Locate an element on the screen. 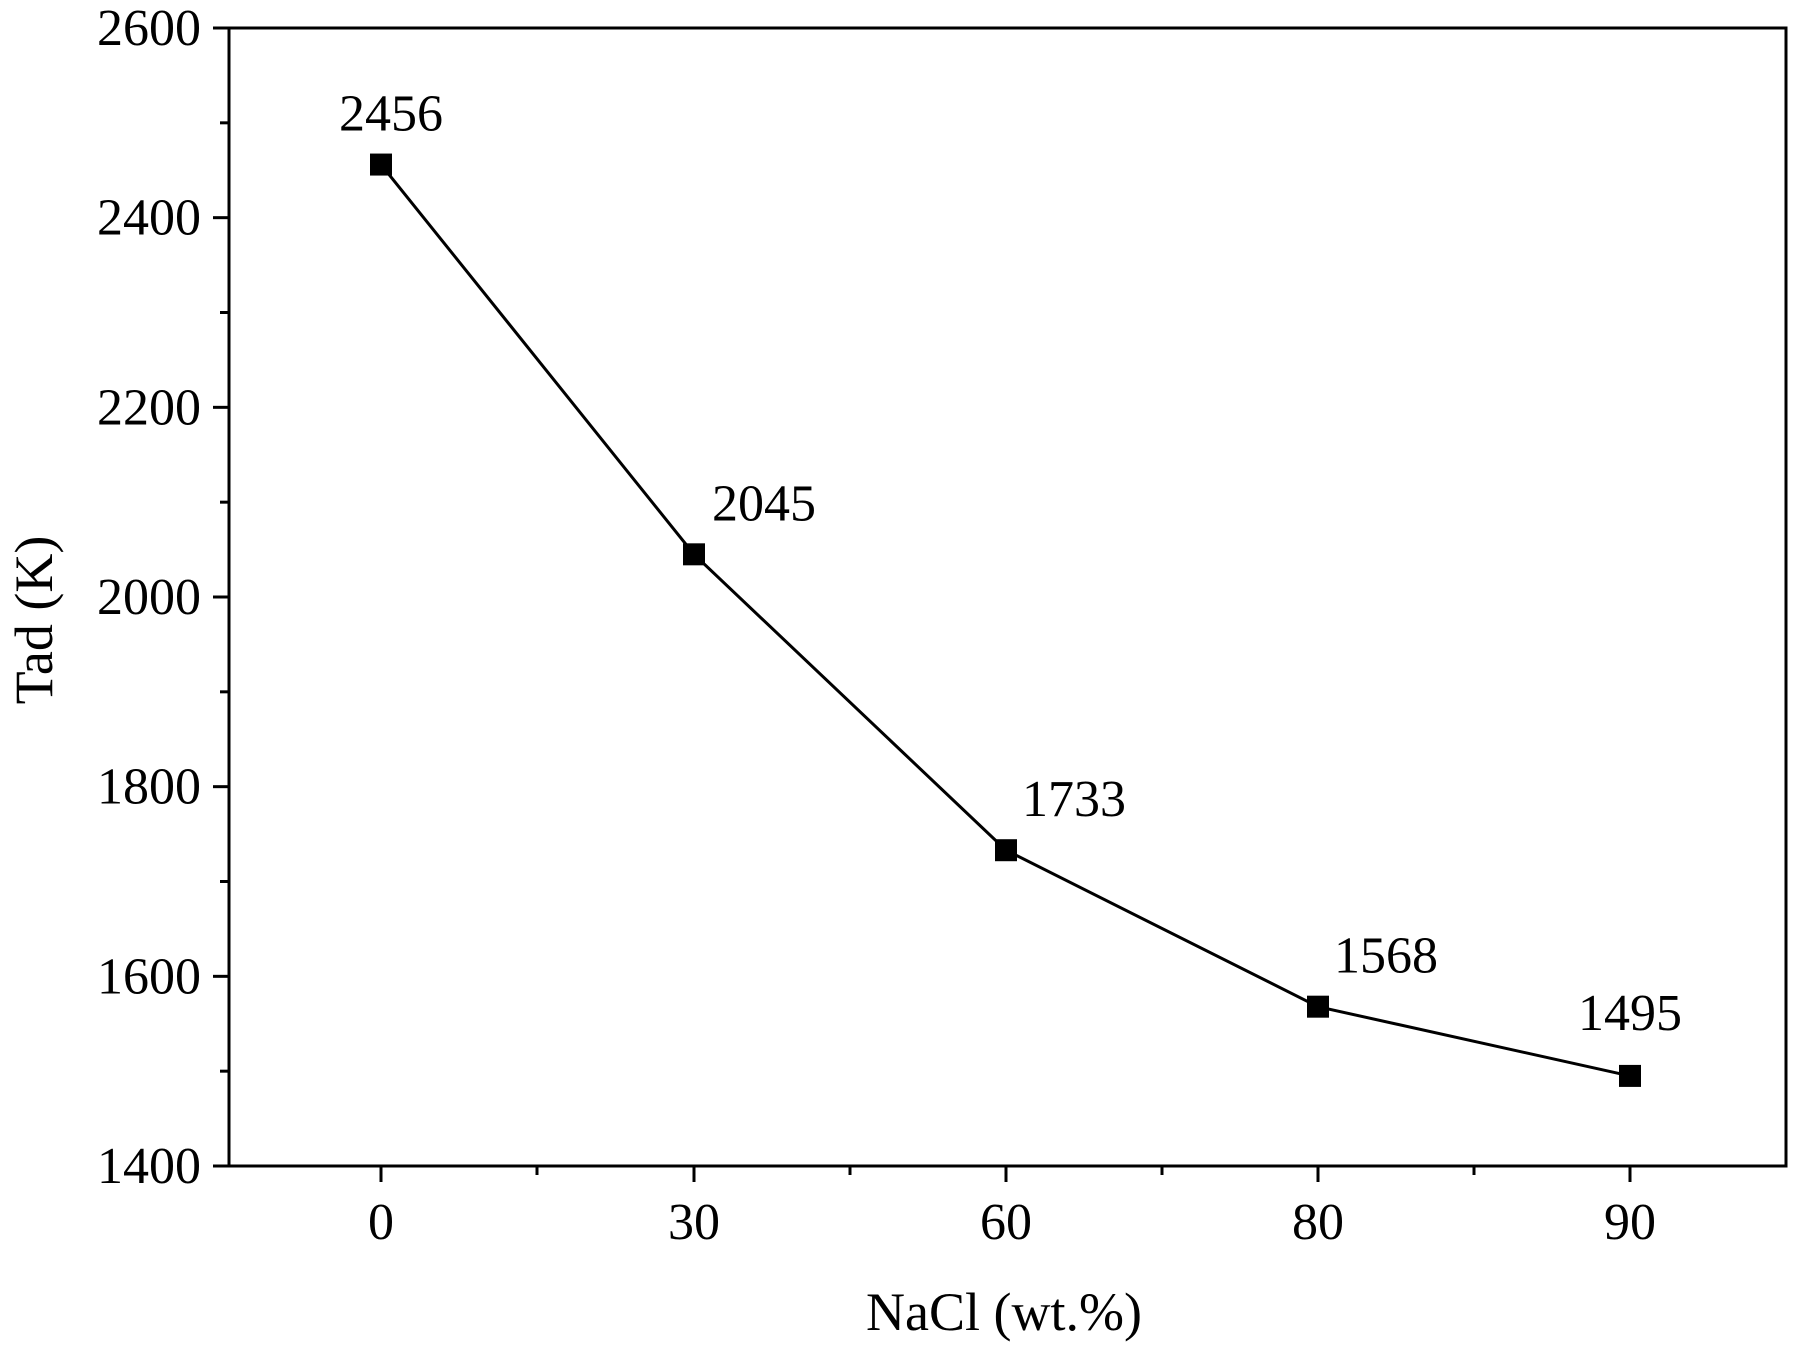 The width and height of the screenshot is (1795, 1353). data-label: 1495 is located at coordinates (1630, 1013).